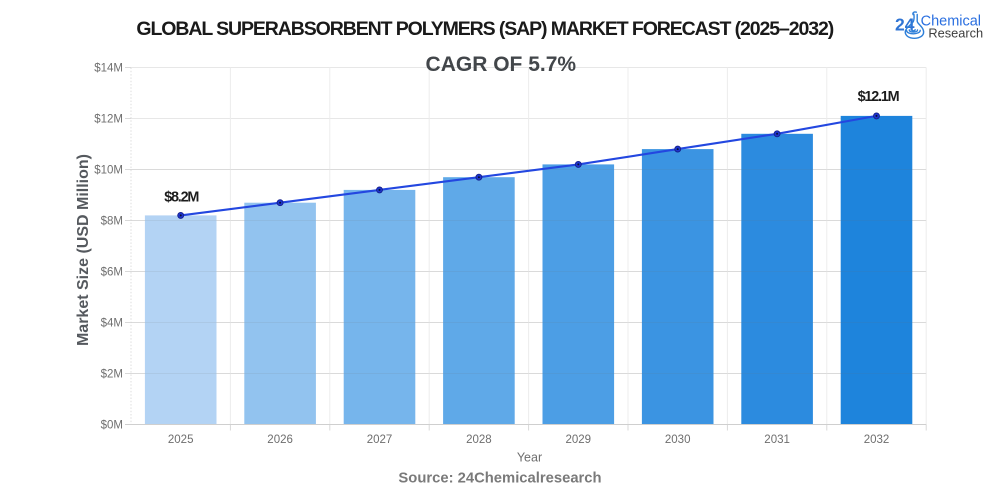  Describe the element at coordinates (108, 120) in the screenshot. I see `svg-text: $12M` at that location.